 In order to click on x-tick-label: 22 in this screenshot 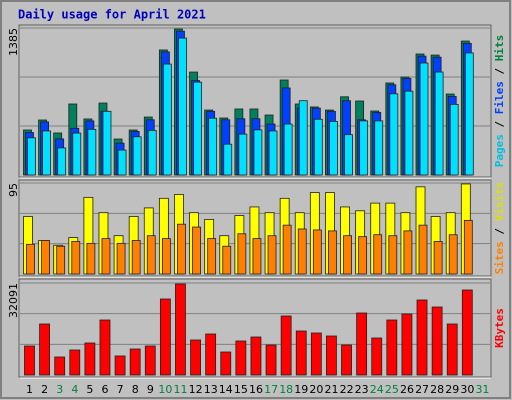, I will do `click(347, 389)`.